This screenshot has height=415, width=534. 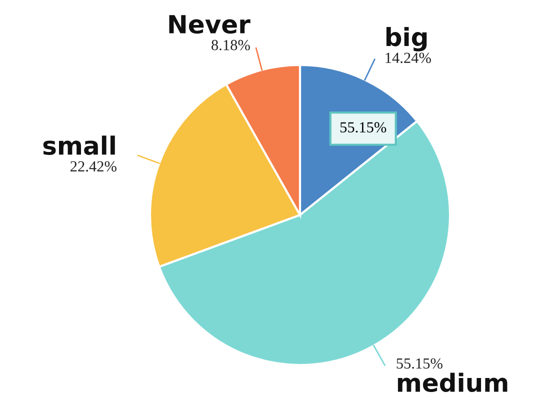 I want to click on data-label: 14.24%, so click(x=408, y=58).